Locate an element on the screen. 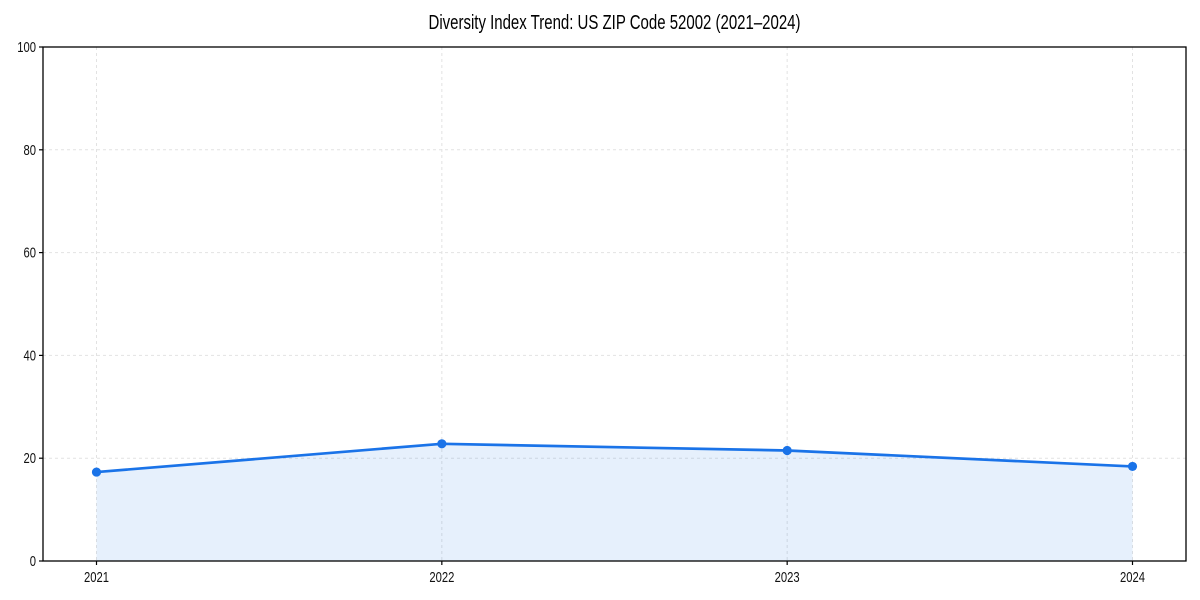 Image resolution: width=1200 pixels, height=600 pixels. x-tick-label: 2021 is located at coordinates (96, 576).